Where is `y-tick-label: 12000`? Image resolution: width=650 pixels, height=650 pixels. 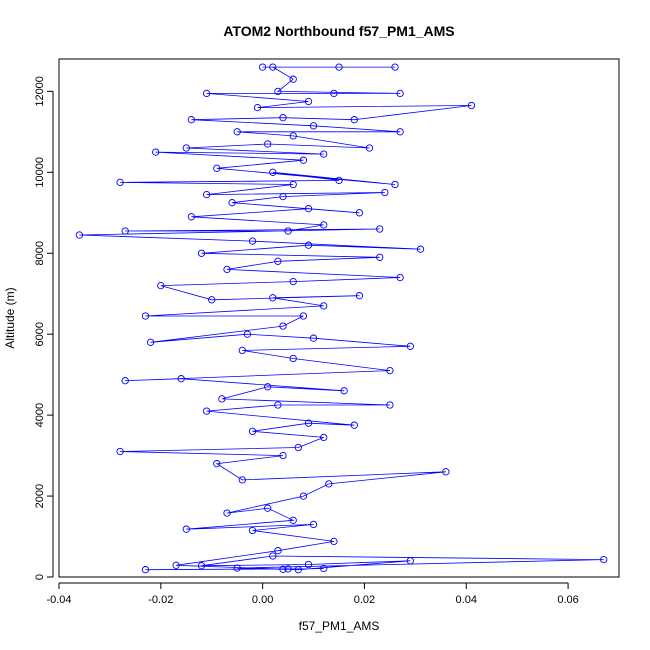
y-tick-label: 12000 is located at coordinates (40, 91).